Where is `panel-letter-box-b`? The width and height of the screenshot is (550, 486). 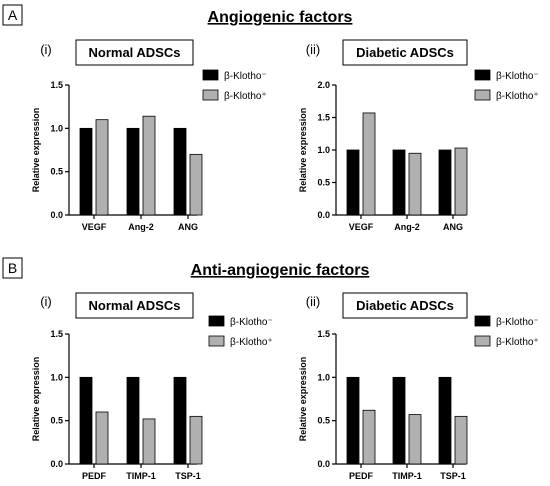
panel-letter-box-b is located at coordinates (12, 268).